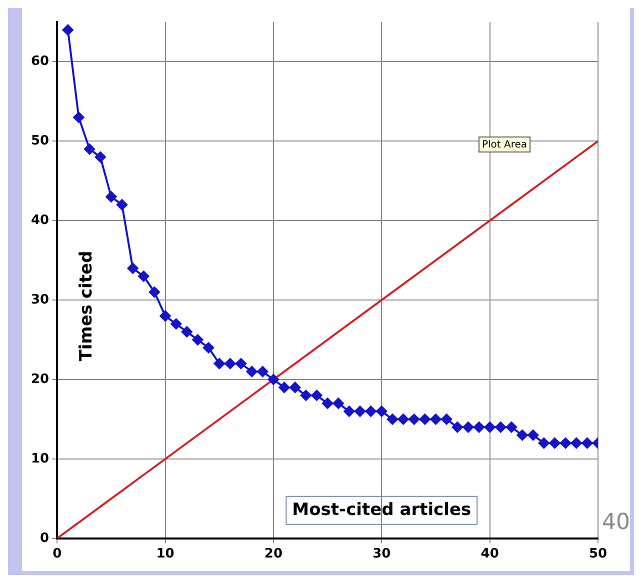 This screenshot has height=583, width=642. What do you see at coordinates (598, 554) in the screenshot?
I see `x-tick-label: 50` at bounding box center [598, 554].